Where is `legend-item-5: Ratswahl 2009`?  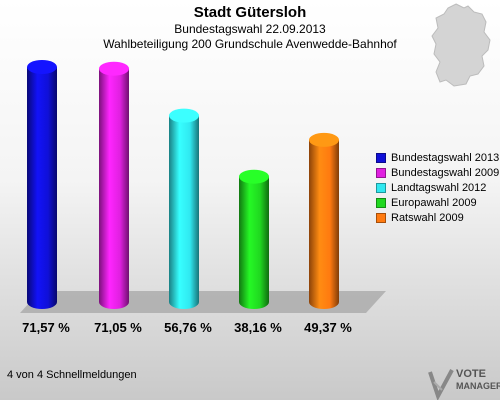
legend-item-5: Ratswahl 2009 is located at coordinates (437, 217).